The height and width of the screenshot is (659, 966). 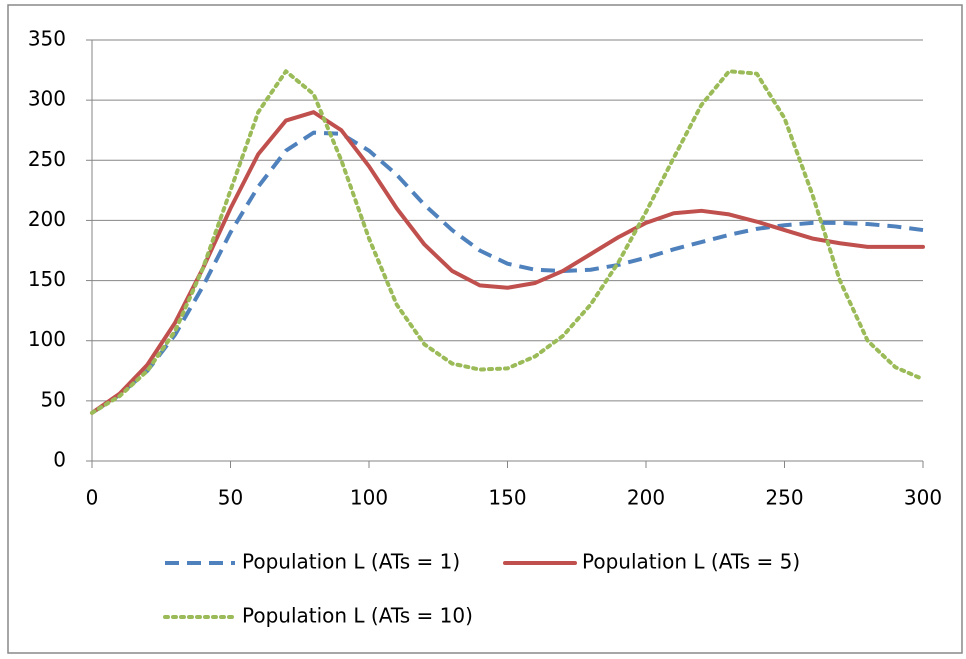 I want to click on y-tick-label: 350, so click(x=47, y=39).